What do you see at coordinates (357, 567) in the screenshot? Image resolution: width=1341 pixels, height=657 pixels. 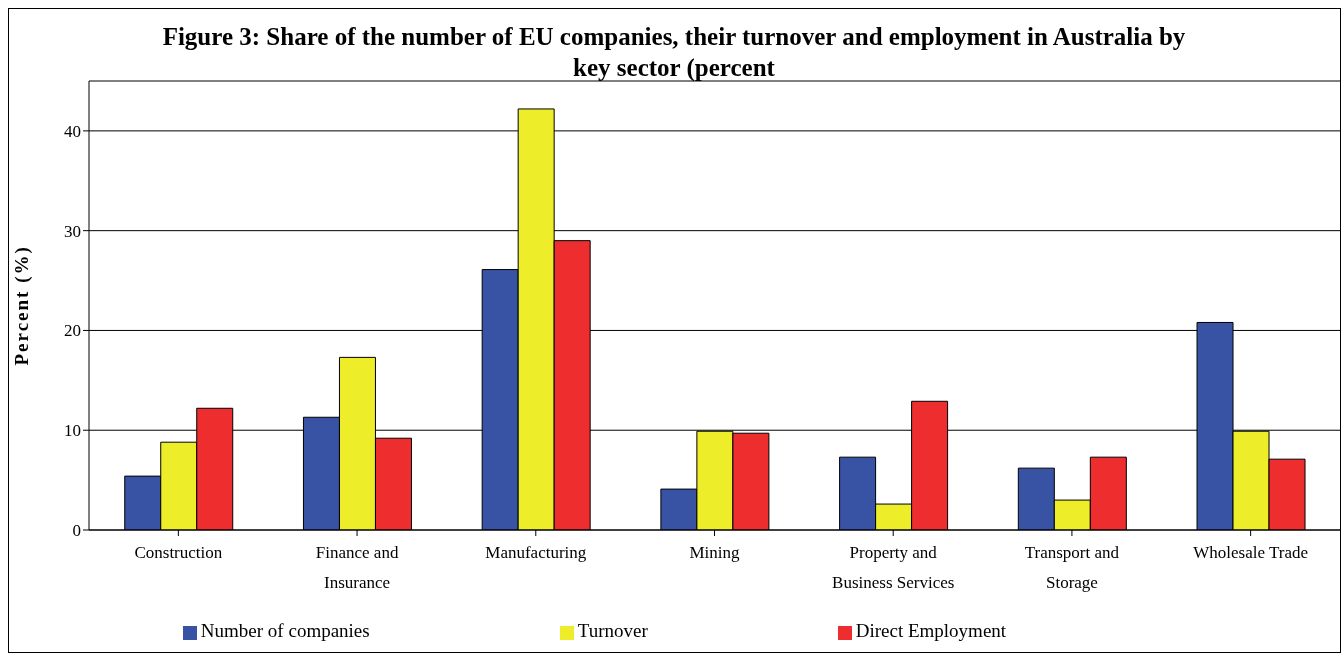 I see `x-tick-label: Finance and Insurance` at bounding box center [357, 567].